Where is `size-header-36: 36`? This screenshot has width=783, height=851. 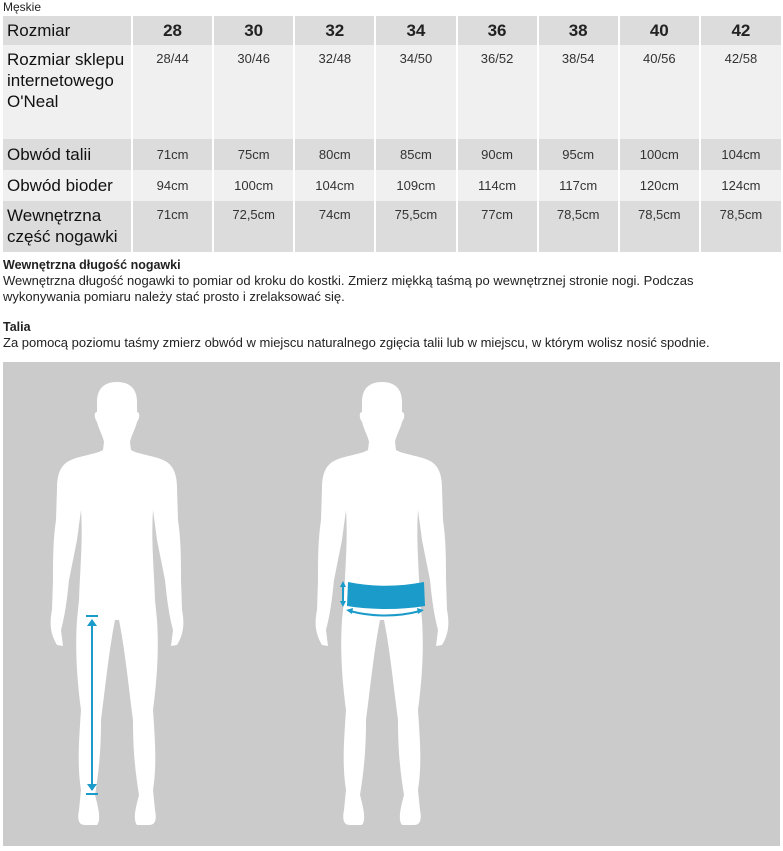 size-header-36: 36 is located at coordinates (496, 30).